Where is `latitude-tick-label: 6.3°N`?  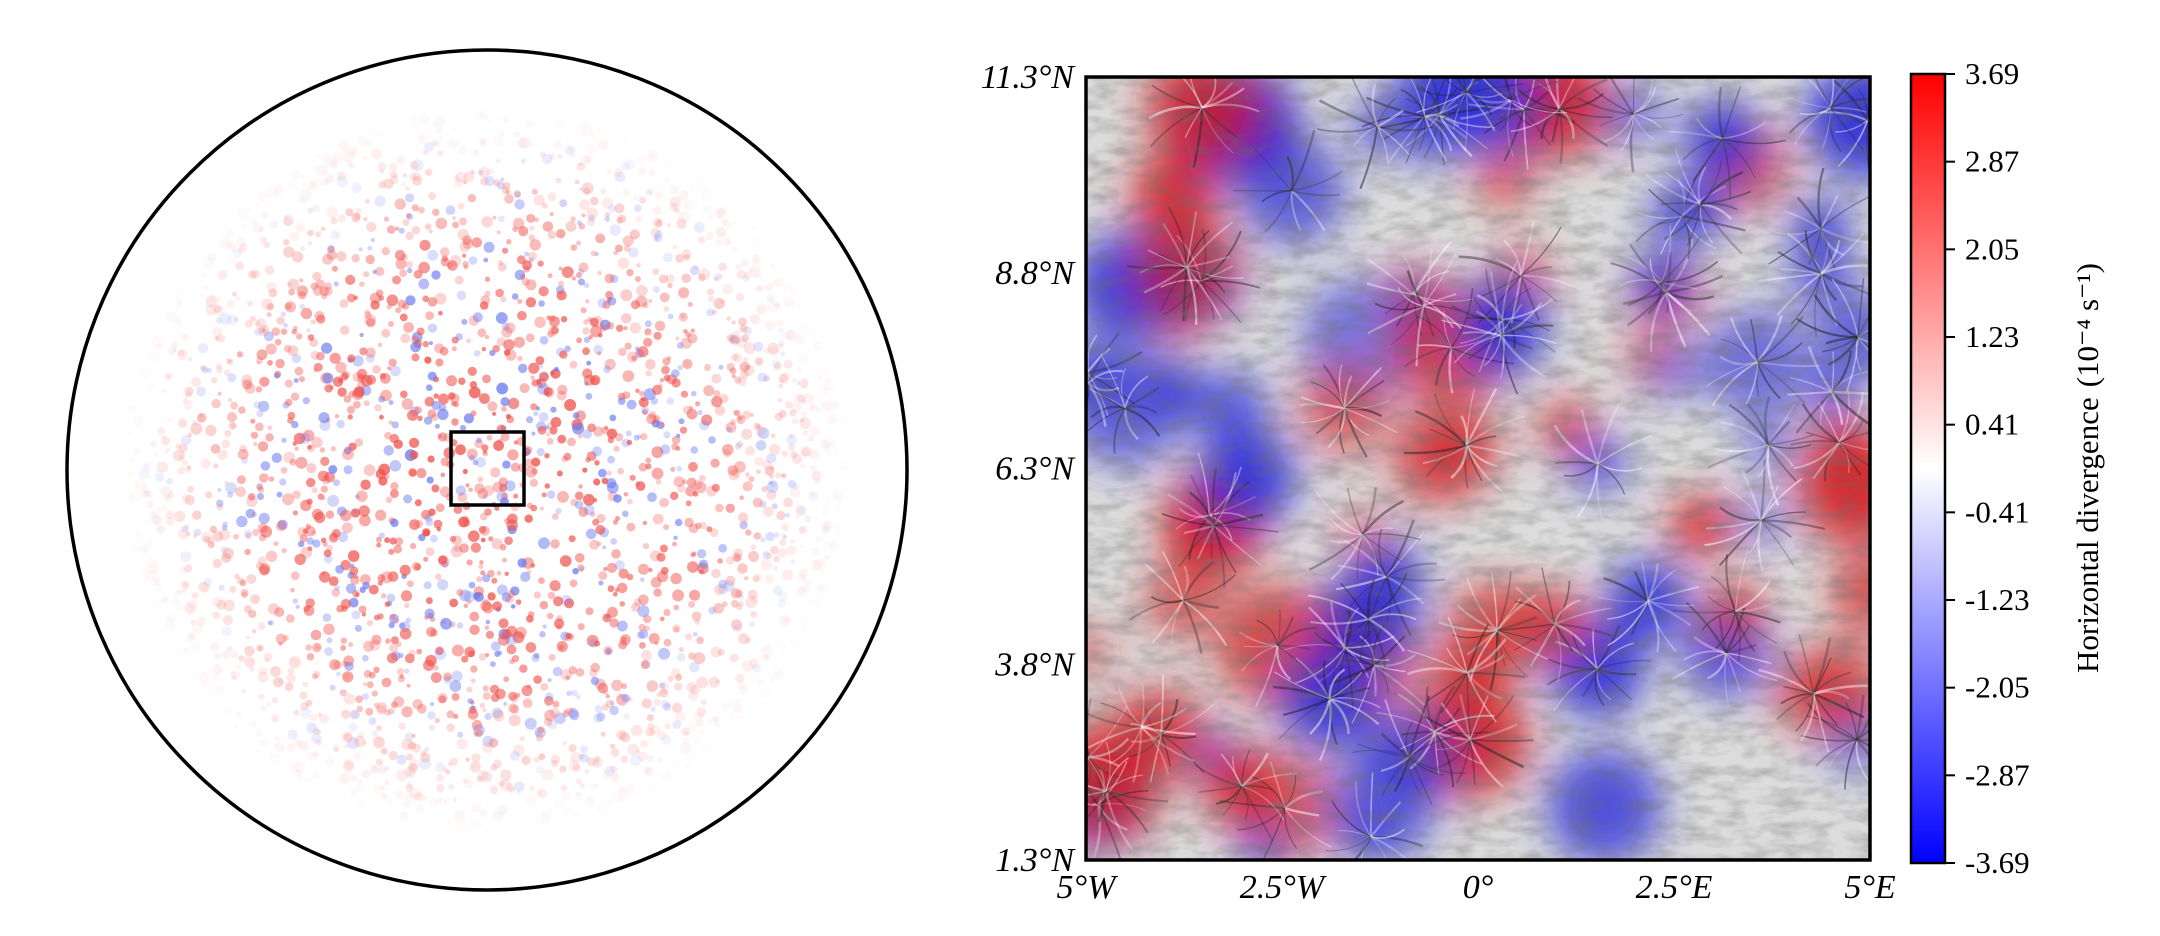
latitude-tick-label: 6.3°N is located at coordinates (1035, 469).